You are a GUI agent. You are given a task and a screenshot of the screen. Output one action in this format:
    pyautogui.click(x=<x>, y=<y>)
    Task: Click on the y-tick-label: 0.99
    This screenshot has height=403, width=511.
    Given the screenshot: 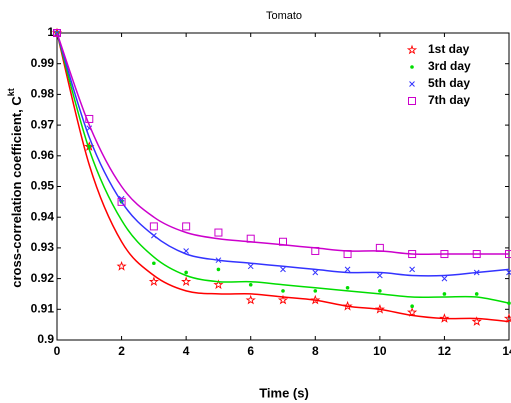 What is the action you would take?
    pyautogui.click(x=43, y=63)
    